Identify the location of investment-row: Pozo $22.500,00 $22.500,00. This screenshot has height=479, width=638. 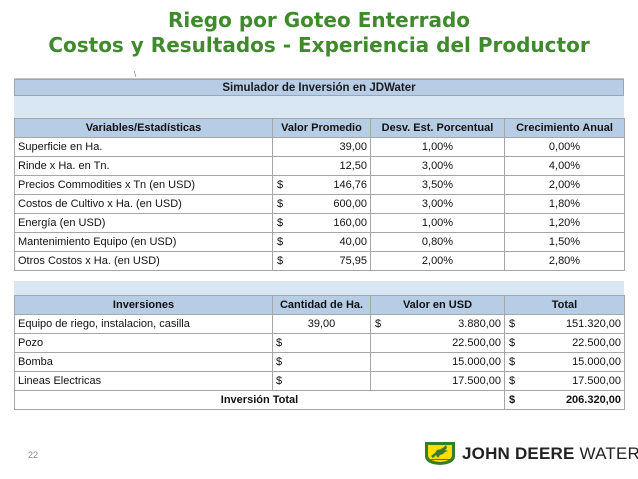
(319, 343).